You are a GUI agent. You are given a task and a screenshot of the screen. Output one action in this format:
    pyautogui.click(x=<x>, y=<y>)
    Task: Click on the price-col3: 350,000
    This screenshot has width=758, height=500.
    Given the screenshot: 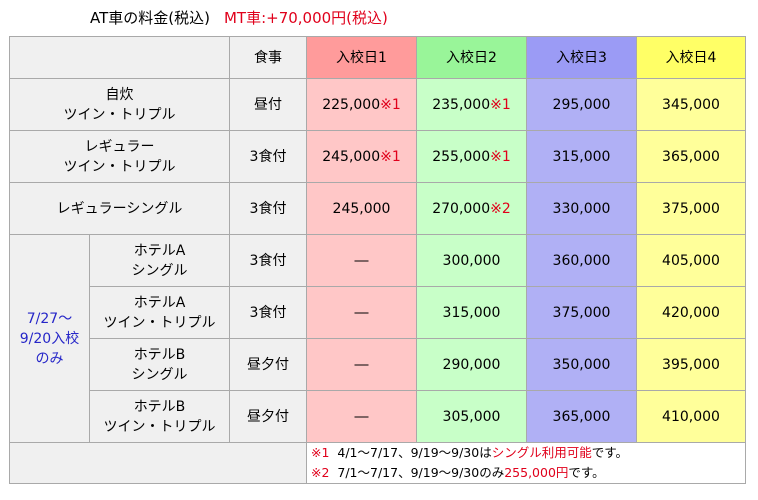 What is the action you would take?
    pyautogui.click(x=581, y=364)
    